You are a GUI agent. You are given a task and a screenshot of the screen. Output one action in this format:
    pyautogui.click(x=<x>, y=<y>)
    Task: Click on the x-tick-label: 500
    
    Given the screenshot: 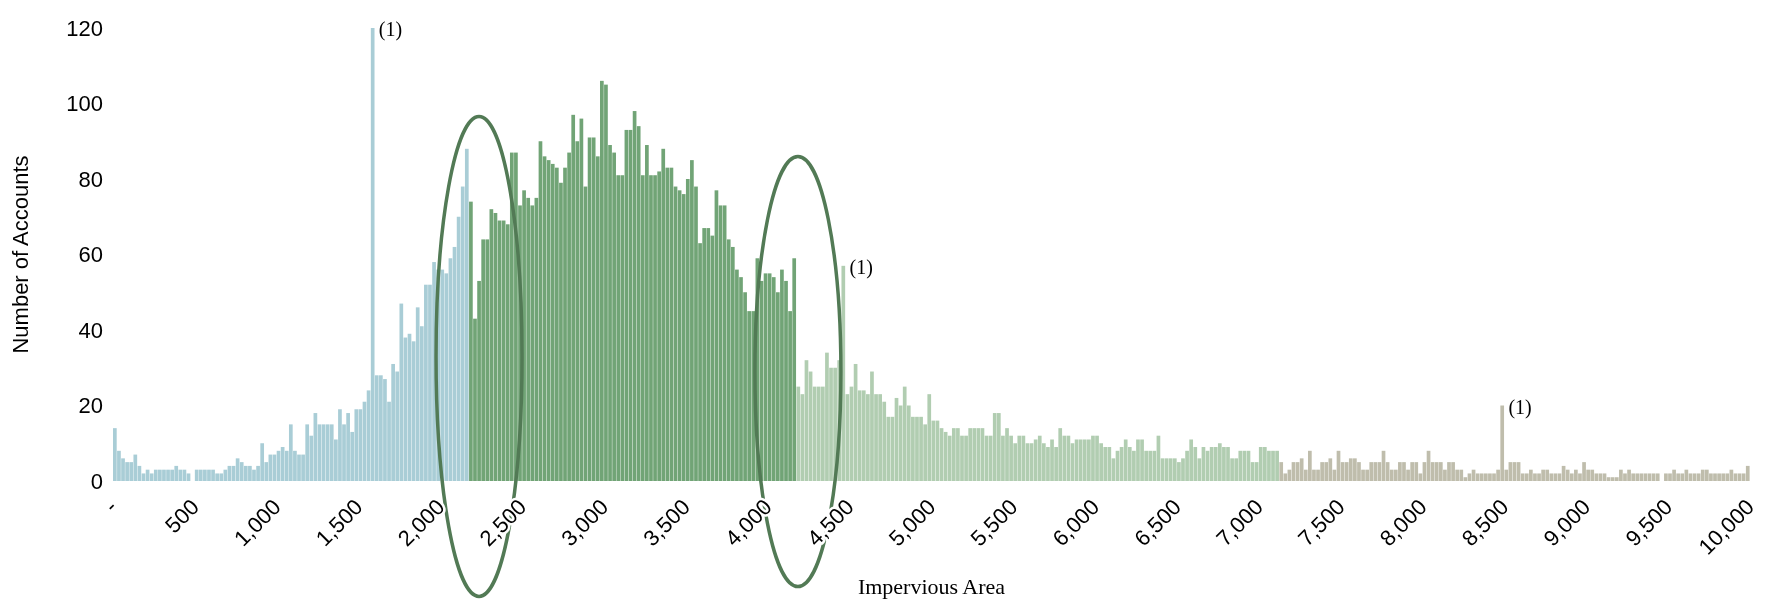 What is the action you would take?
    pyautogui.click(x=182, y=516)
    